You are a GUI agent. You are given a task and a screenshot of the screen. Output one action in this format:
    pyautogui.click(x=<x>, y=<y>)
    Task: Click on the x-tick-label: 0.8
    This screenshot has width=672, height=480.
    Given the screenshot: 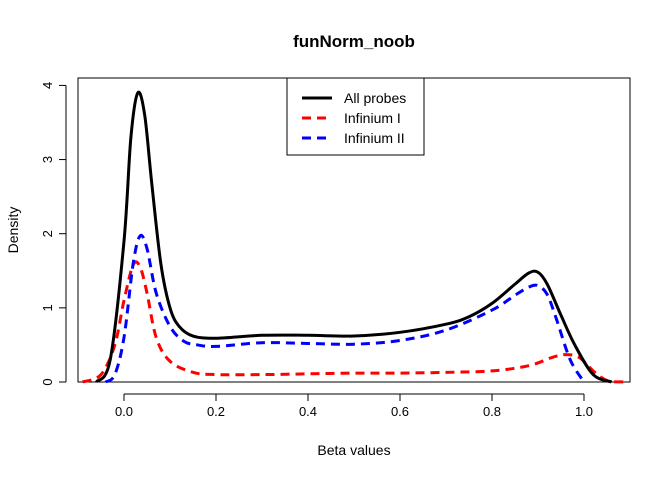 What is the action you would take?
    pyautogui.click(x=492, y=411)
    